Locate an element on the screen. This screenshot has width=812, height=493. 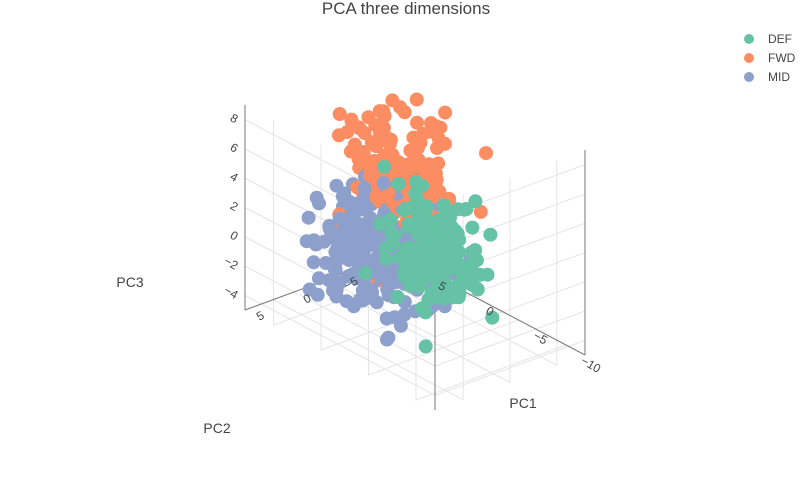
chart-title: PCA three dimensions is located at coordinates (406, 9).